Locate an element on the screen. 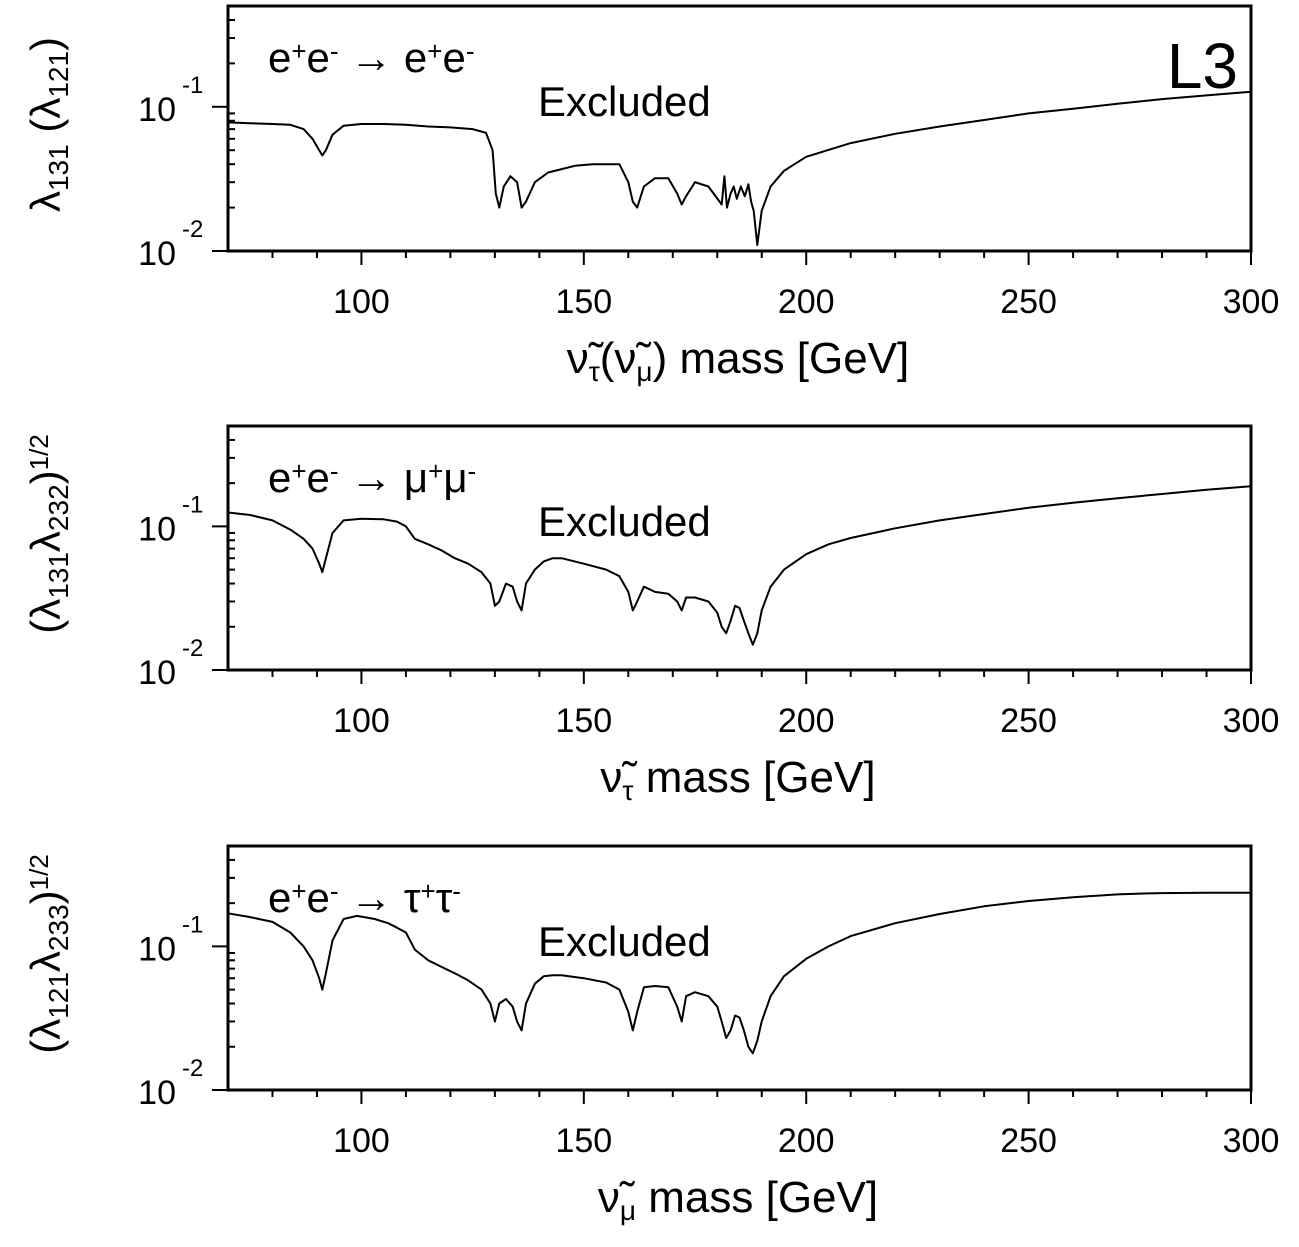  y-axis-label-part-sub: 233 is located at coordinates (58, 927).